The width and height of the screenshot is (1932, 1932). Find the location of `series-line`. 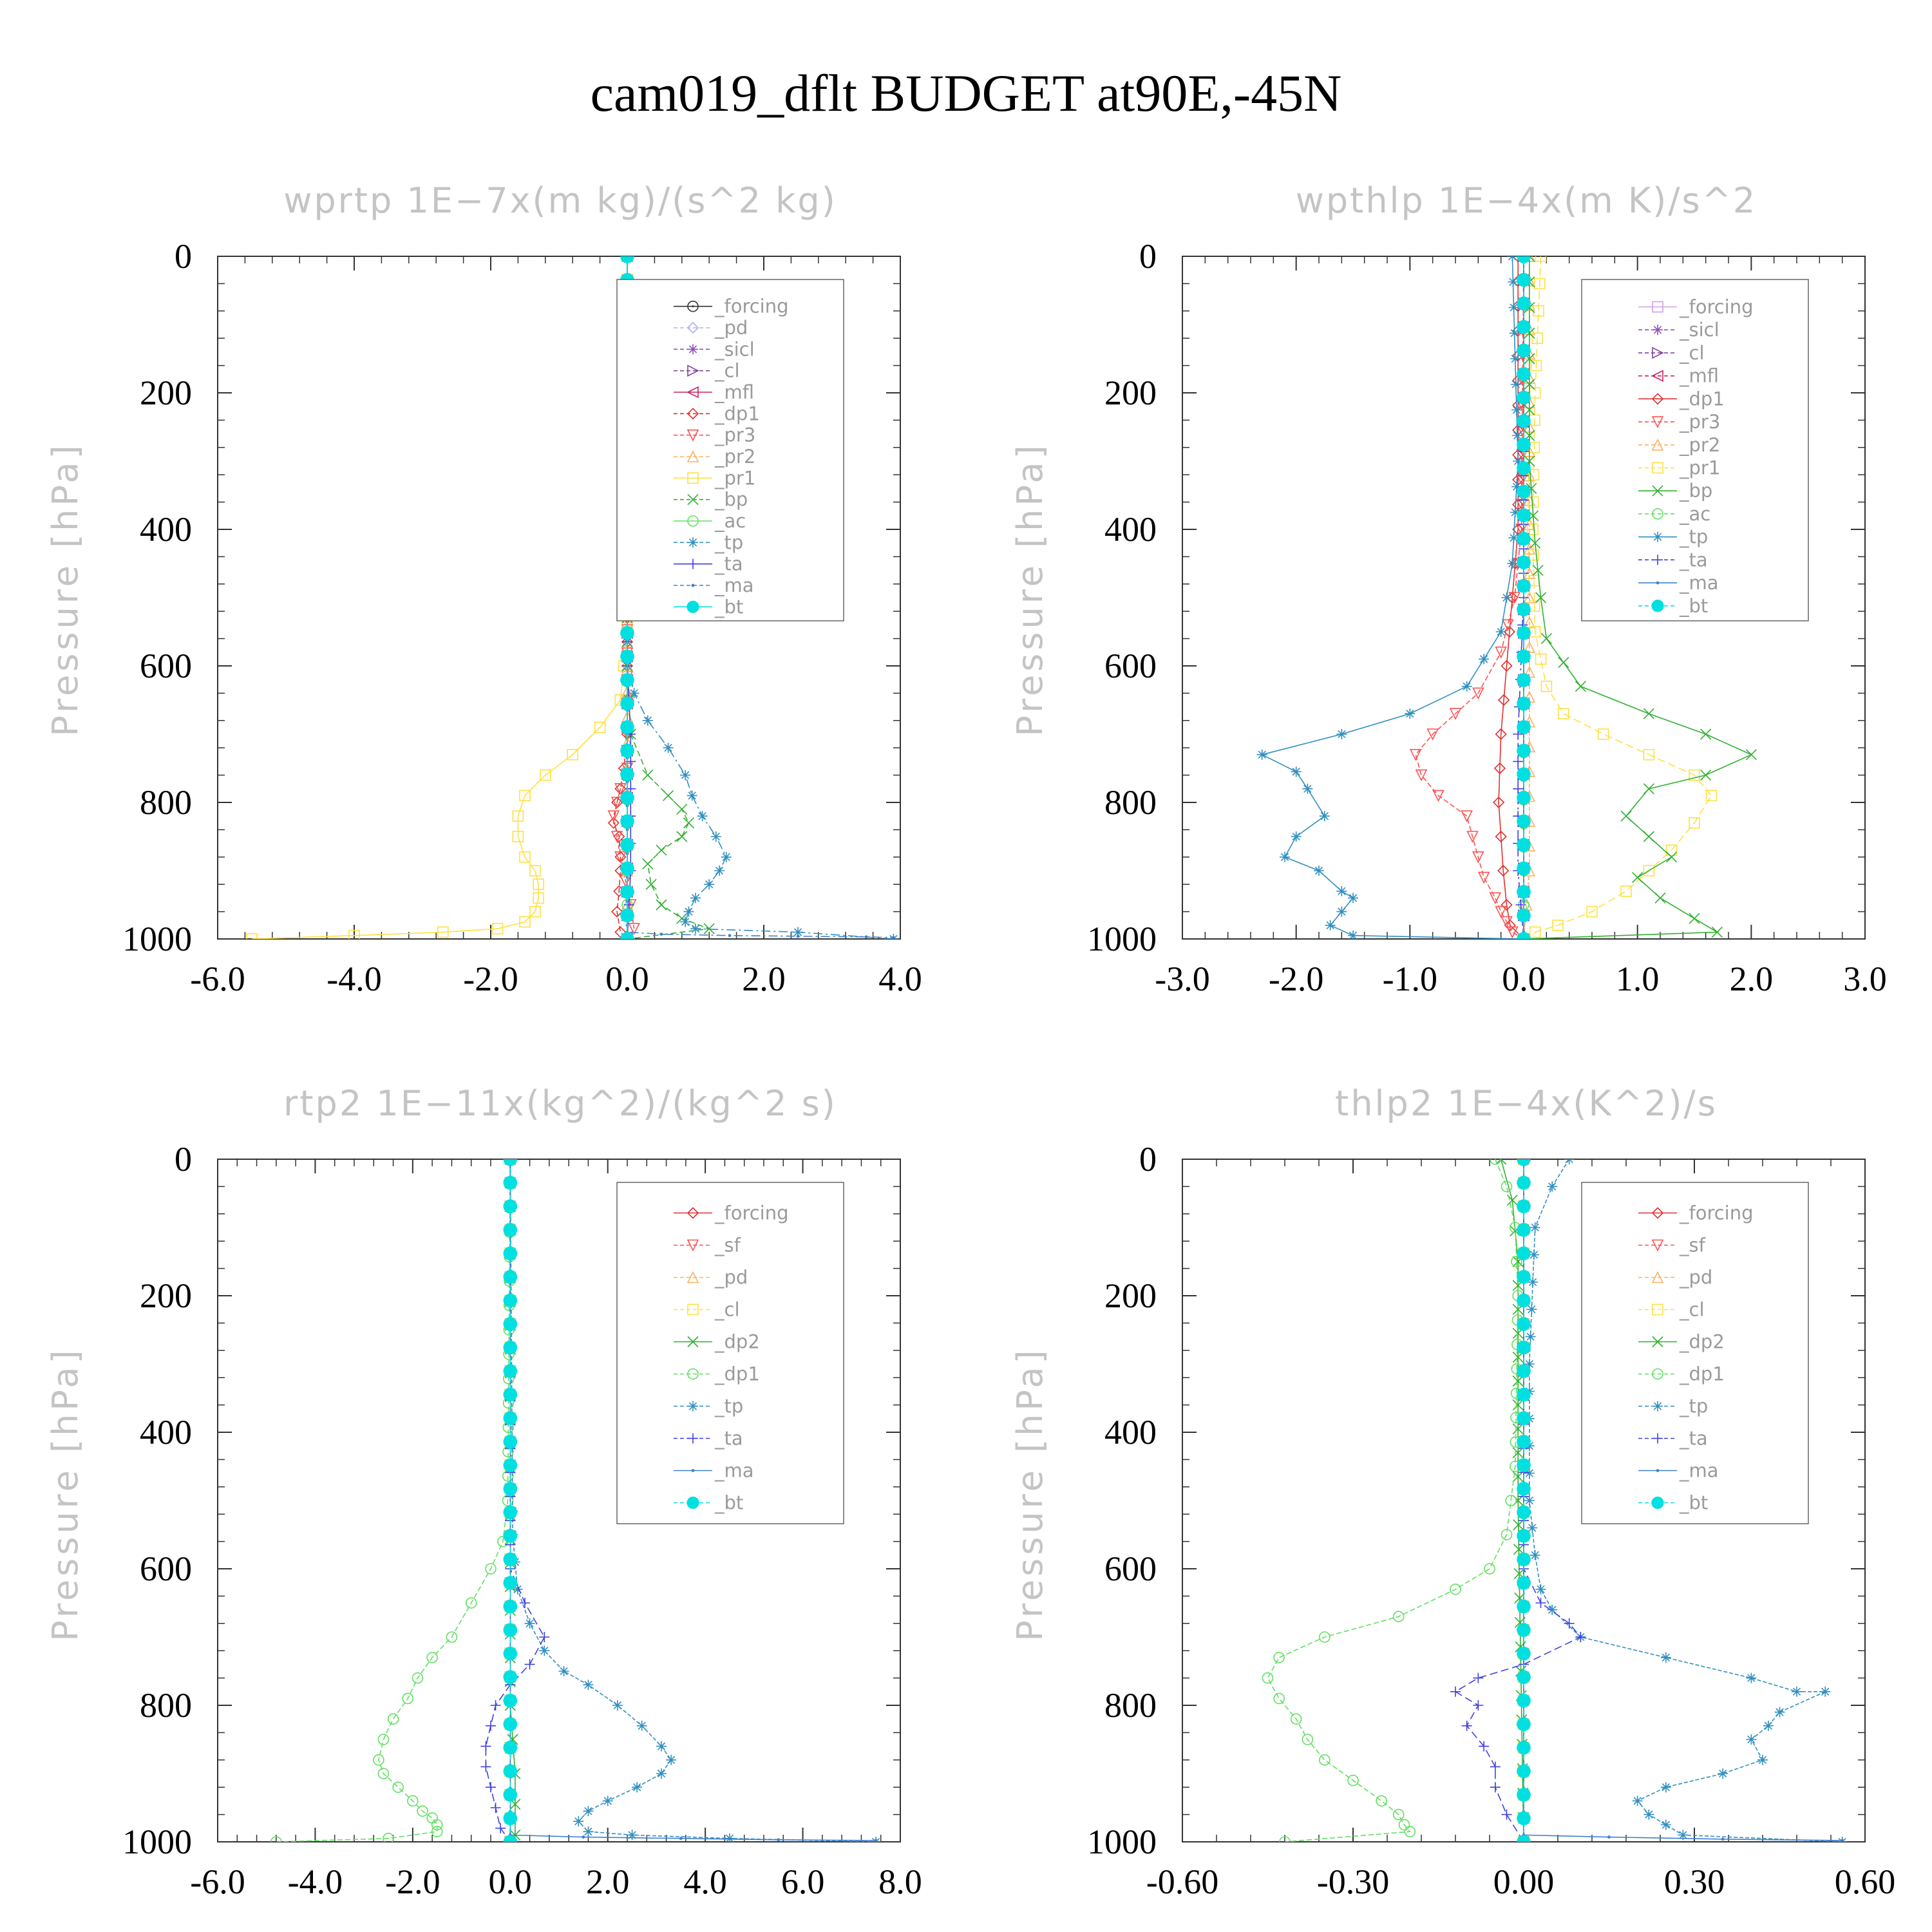

series-line is located at coordinates (1512, 1500).